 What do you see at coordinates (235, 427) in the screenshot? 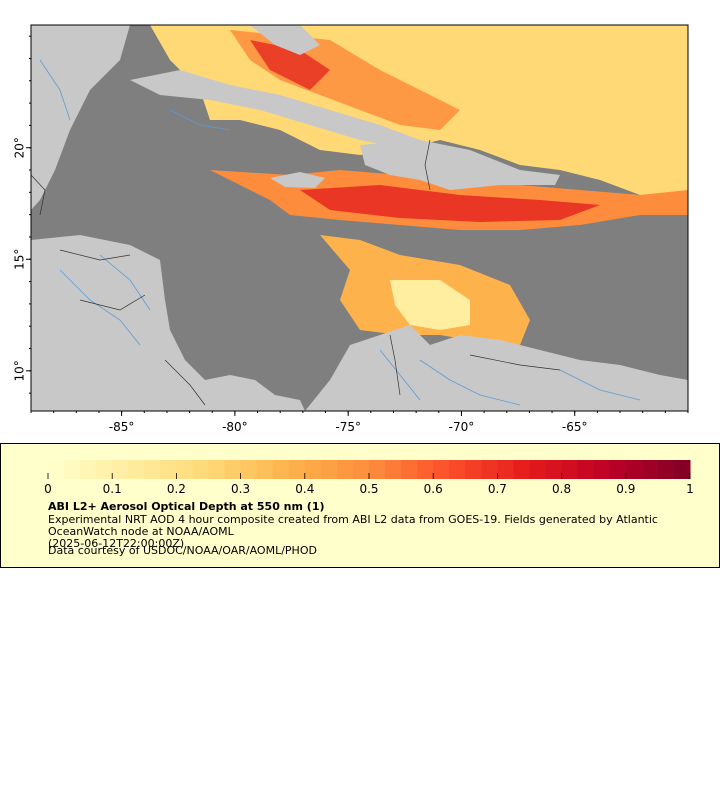
I see `lon-tick-label: -80°` at bounding box center [235, 427].